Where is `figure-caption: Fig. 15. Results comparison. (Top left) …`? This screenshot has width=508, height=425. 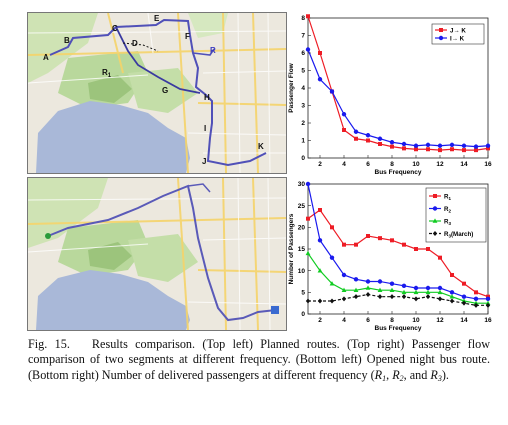 figure-caption: Fig. 15. Results comparison. (Top left) … is located at coordinates (259, 360).